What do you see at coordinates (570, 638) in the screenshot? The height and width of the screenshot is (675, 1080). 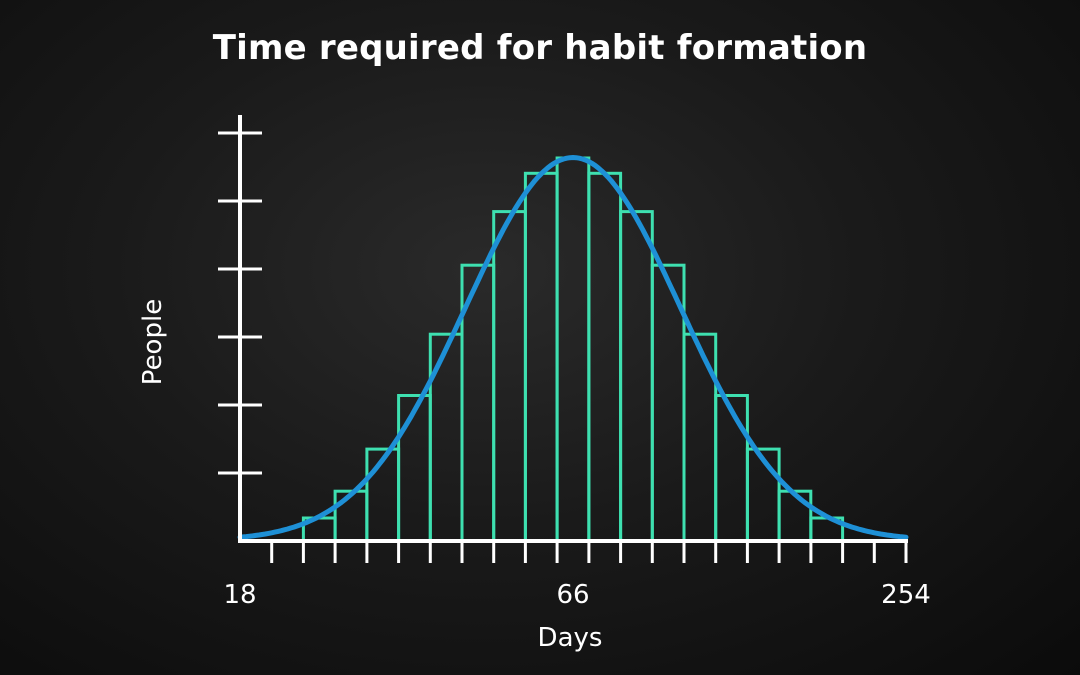 I see `x-axis-label: Days` at bounding box center [570, 638].